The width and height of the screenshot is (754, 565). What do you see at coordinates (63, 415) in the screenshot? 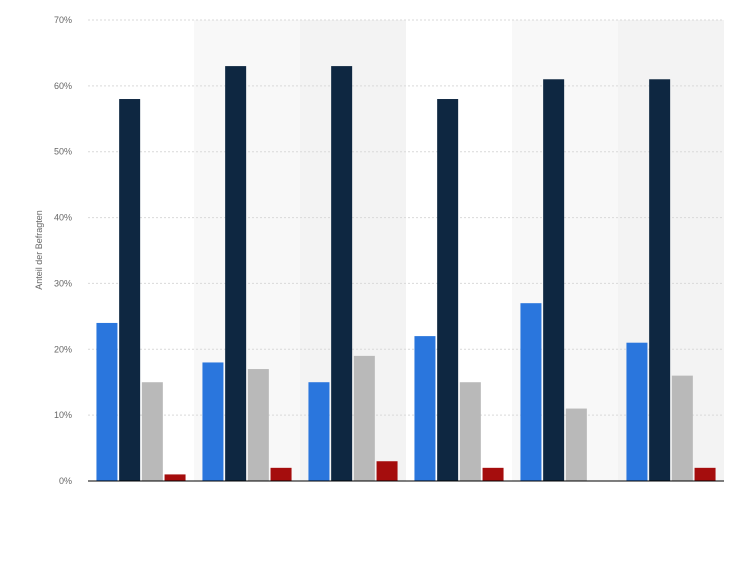
I see `y-tick-label: 10%` at bounding box center [63, 415].